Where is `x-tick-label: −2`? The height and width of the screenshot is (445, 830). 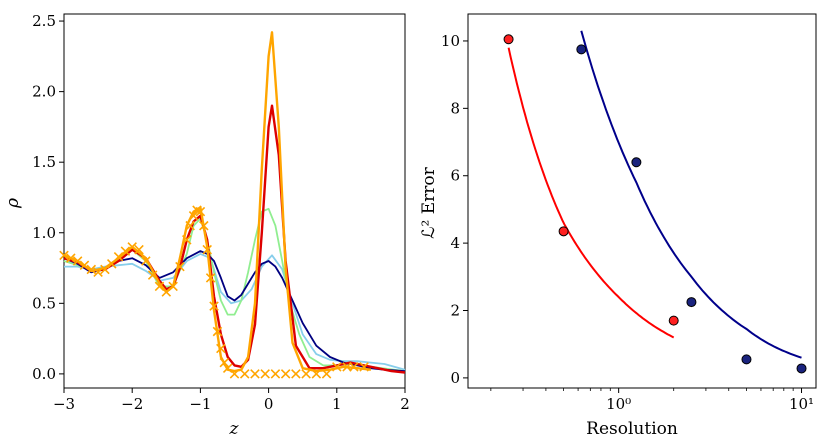
x-tick-label: −2 is located at coordinates (132, 404).